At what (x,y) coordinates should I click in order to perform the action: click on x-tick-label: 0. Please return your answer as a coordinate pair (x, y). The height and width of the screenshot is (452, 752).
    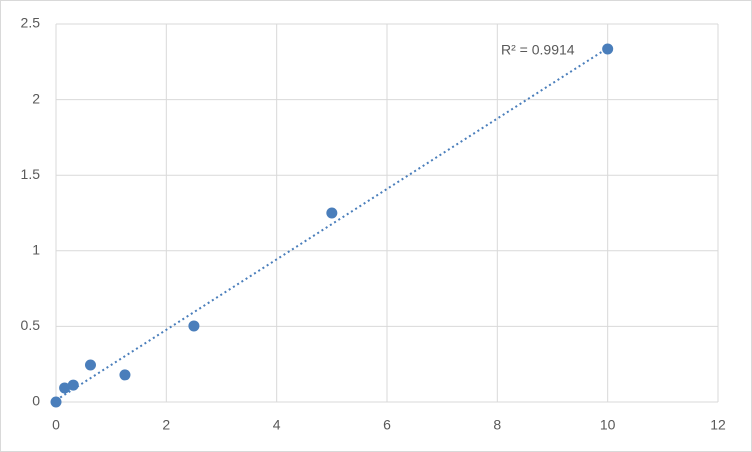
    Looking at the image, I should click on (56, 425).